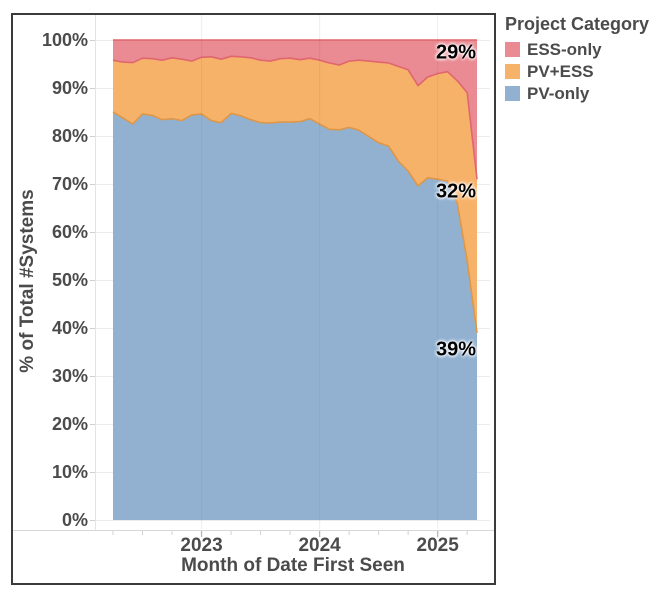 The width and height of the screenshot is (662, 599). I want to click on legend-item-label: PV-only, so click(558, 93).